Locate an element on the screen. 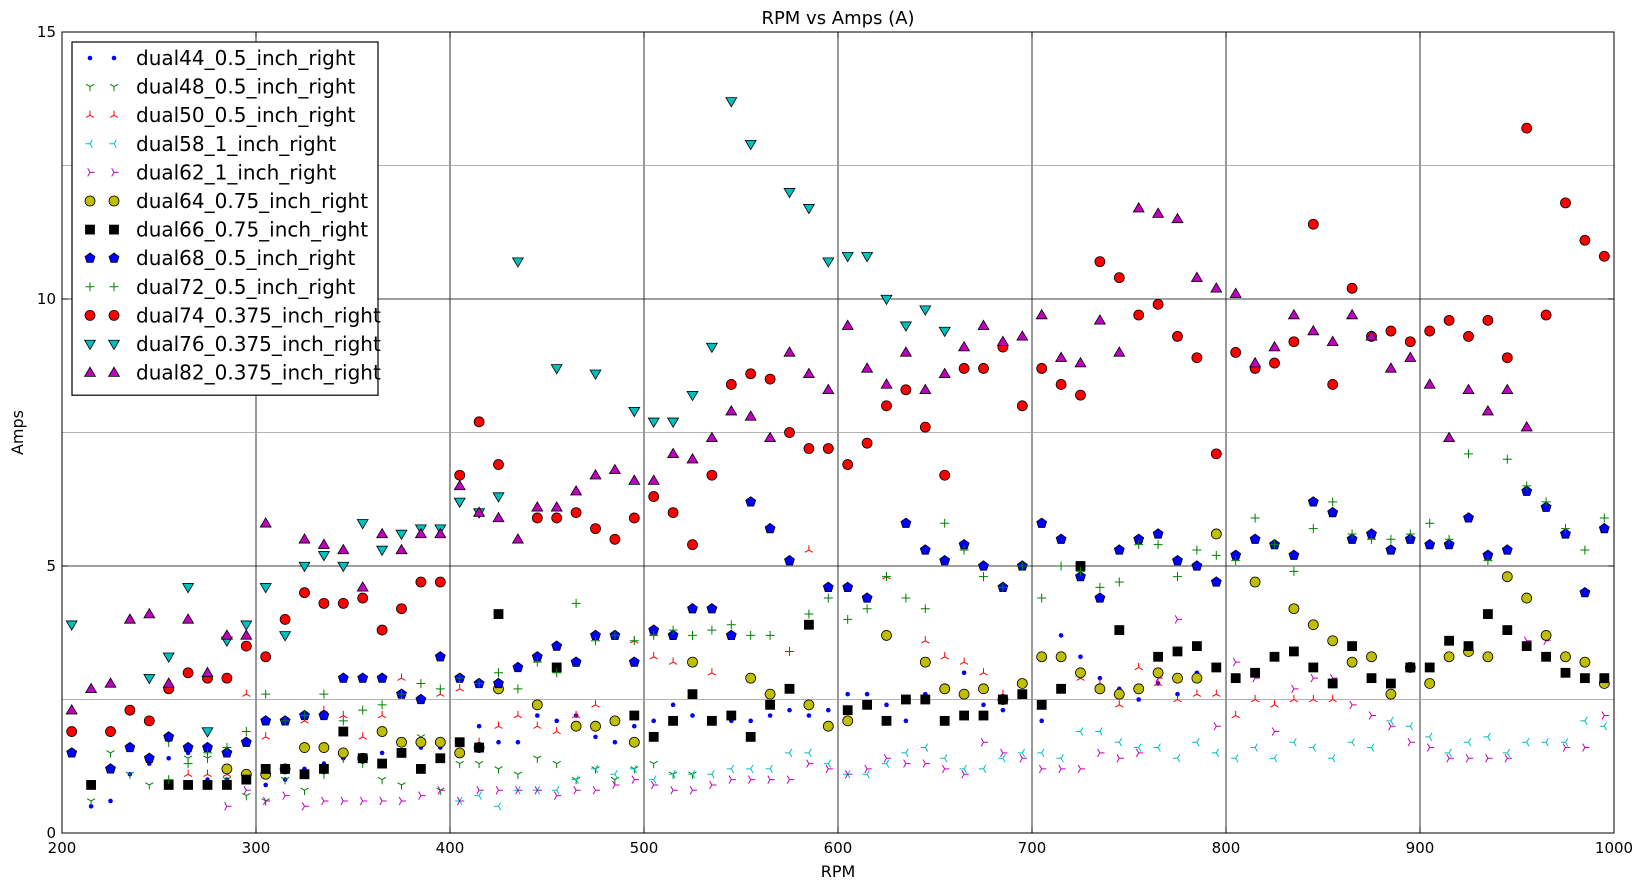 This screenshot has height=890, width=1642. y-tick-label: 5 is located at coordinates (51, 566).